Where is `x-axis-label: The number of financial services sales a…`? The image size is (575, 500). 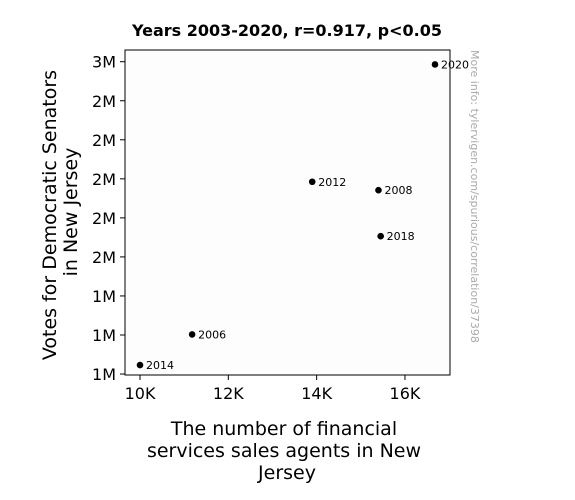 x-axis-label: The number of financial services sales a… is located at coordinates (287, 451).